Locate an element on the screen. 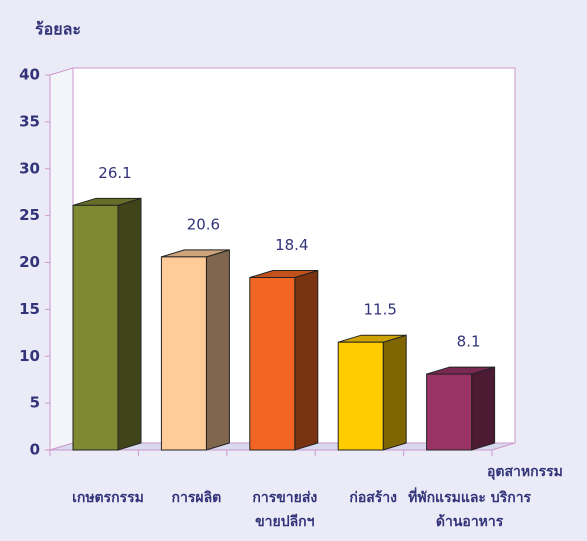  value-label: 11.5 is located at coordinates (379, 310).